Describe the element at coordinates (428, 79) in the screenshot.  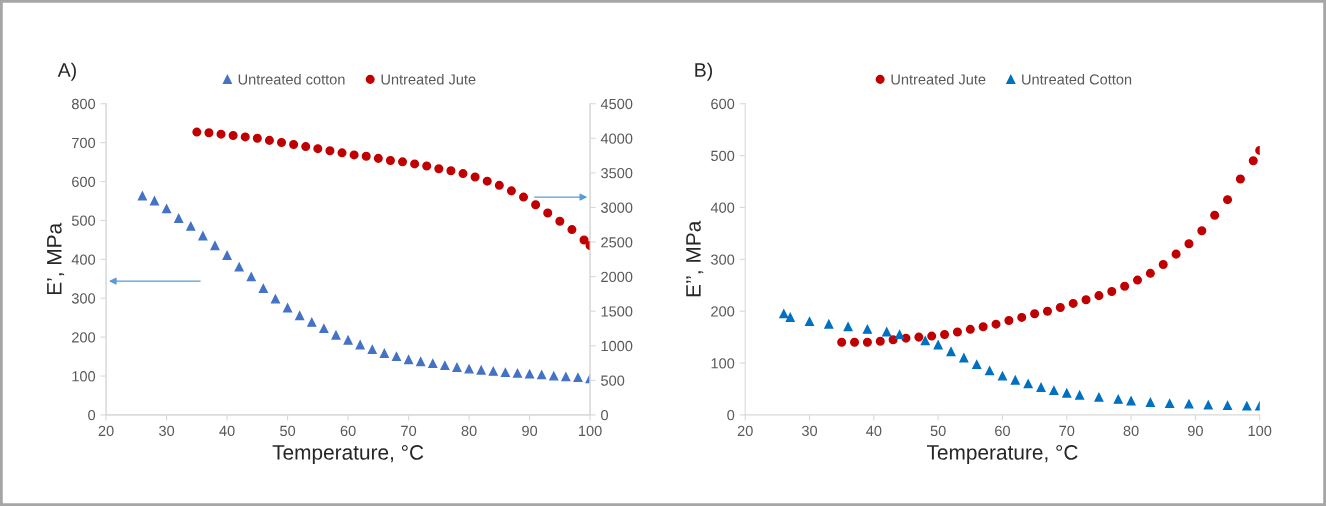
I see `legend-label: Untreated Jute` at that location.